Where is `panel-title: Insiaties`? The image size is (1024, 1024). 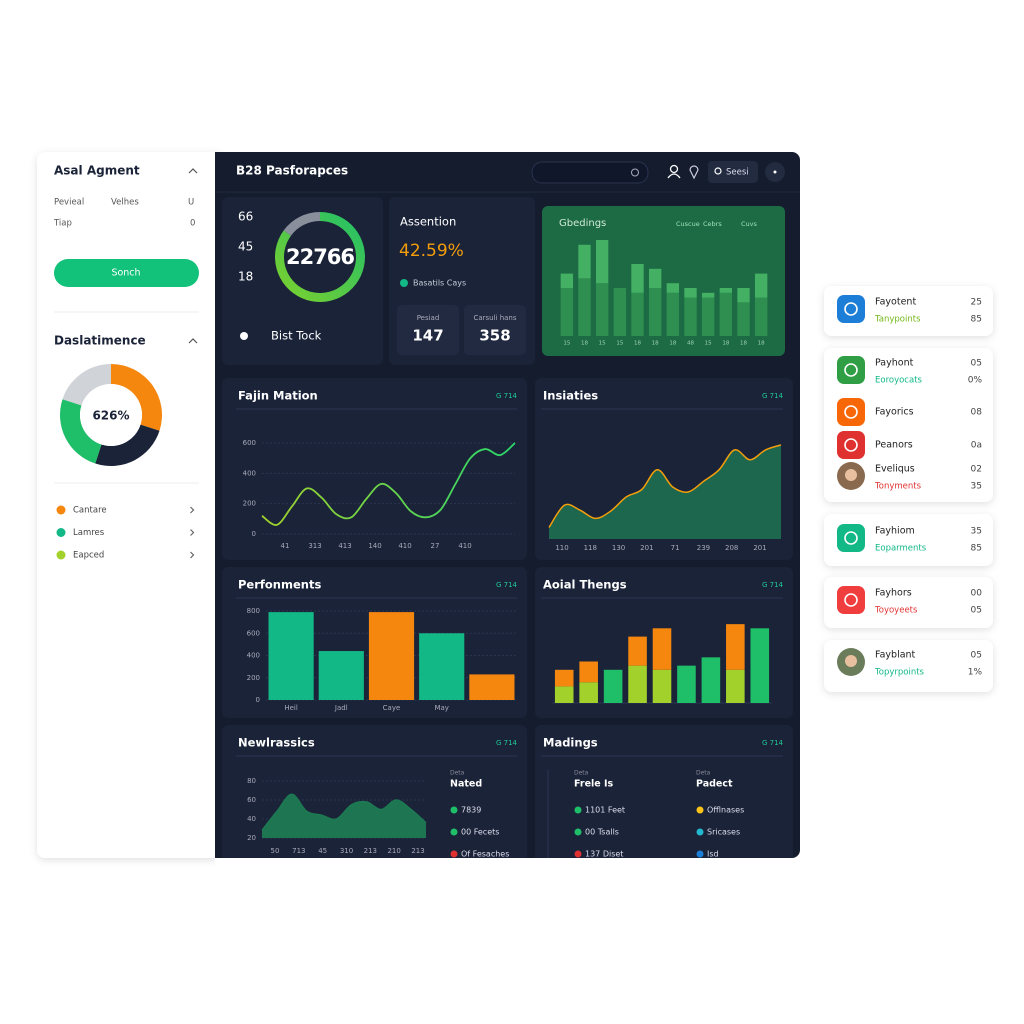 panel-title: Insiaties is located at coordinates (570, 396).